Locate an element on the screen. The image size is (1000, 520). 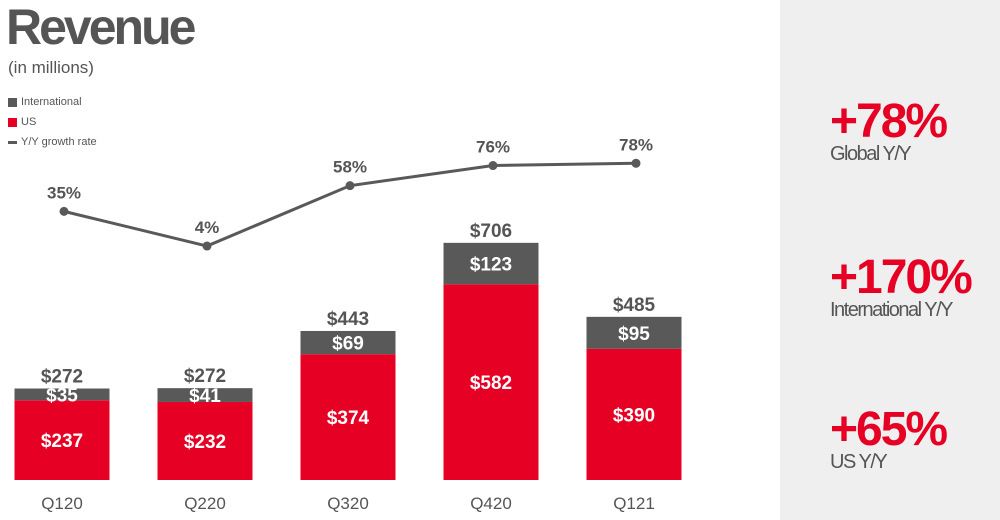
legend-label: US is located at coordinates (29, 122).